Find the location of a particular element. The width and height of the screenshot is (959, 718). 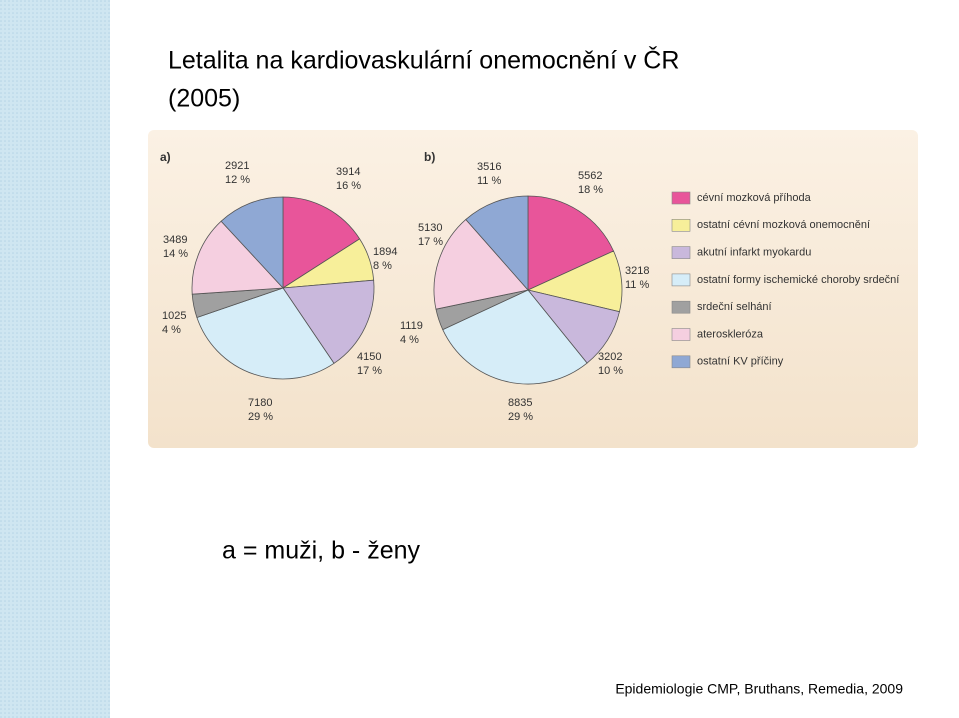

value-label: 1025 is located at coordinates (174, 316).